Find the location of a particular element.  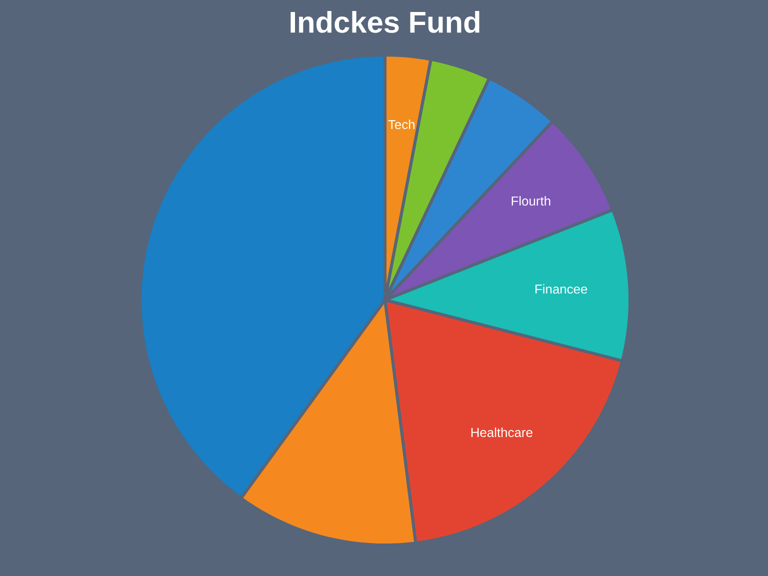

slice-label: Financee is located at coordinates (561, 289).